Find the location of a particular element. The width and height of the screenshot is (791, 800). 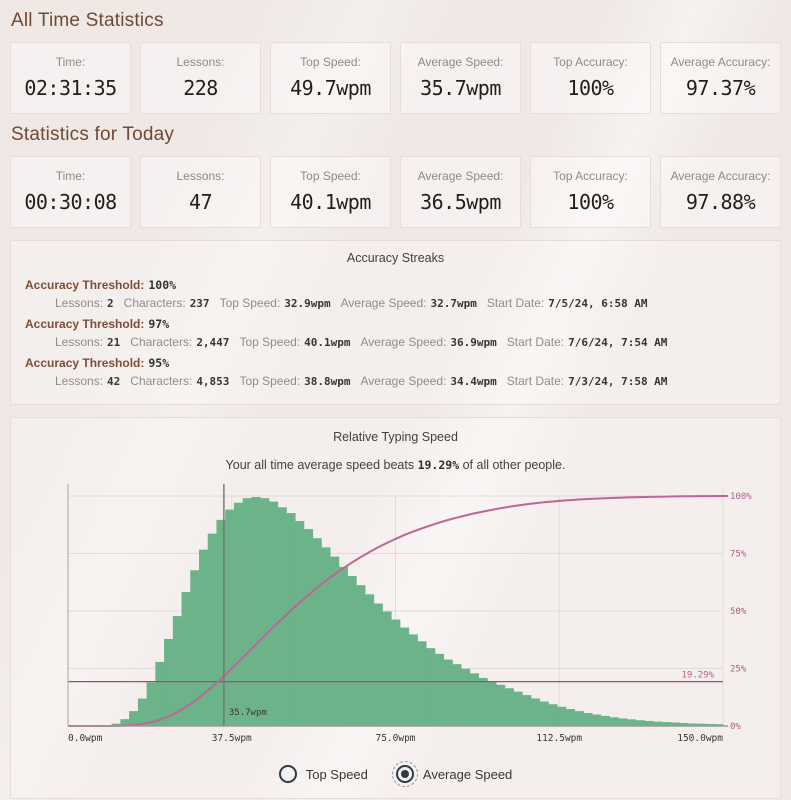

streak-field-value: 21 is located at coordinates (114, 342).